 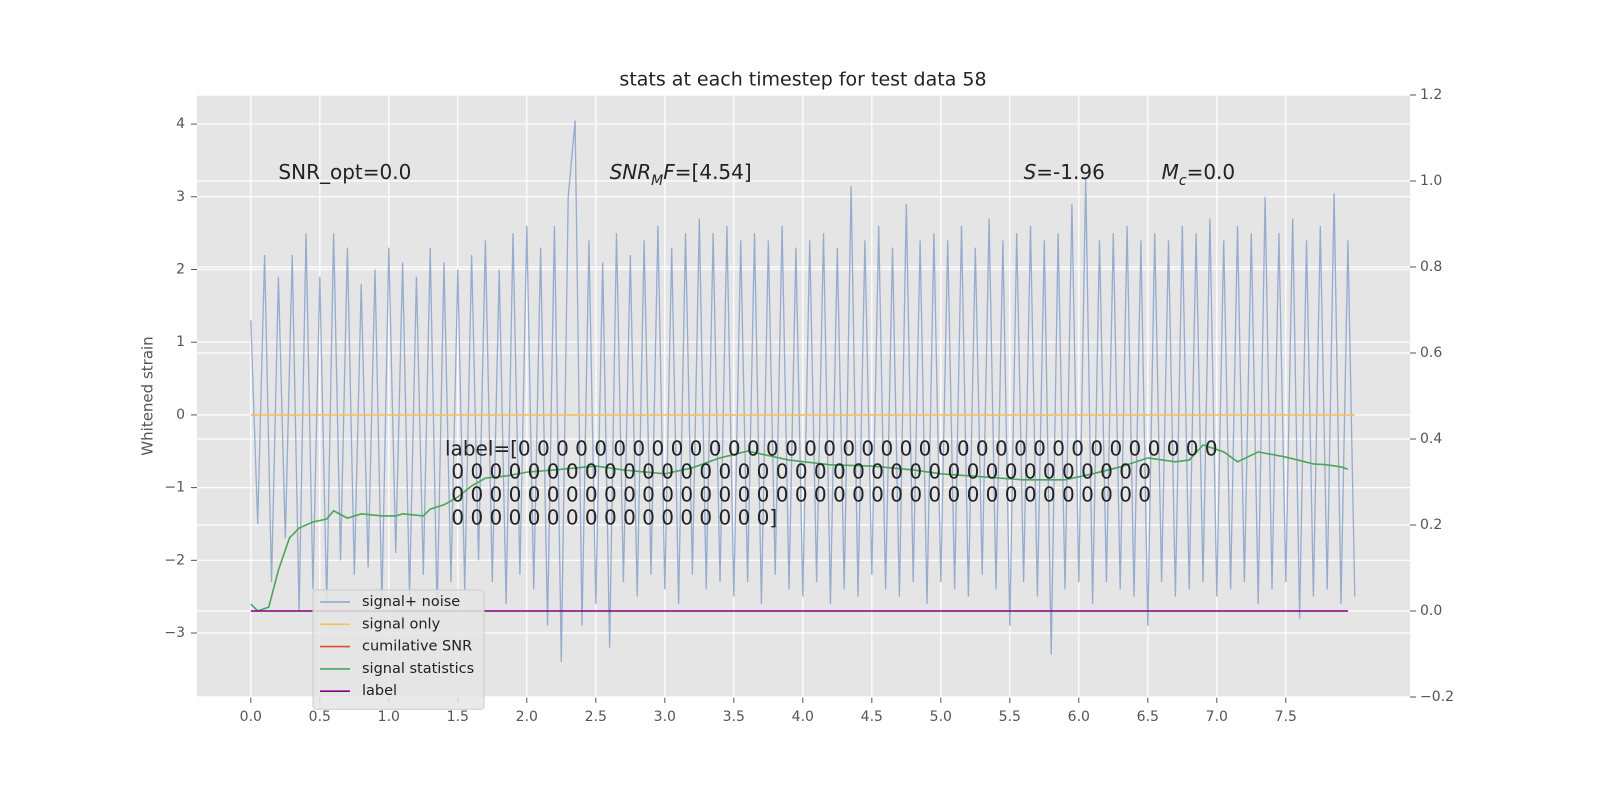 I want to click on annotation-part: =-1.96, so click(x=1070, y=172).